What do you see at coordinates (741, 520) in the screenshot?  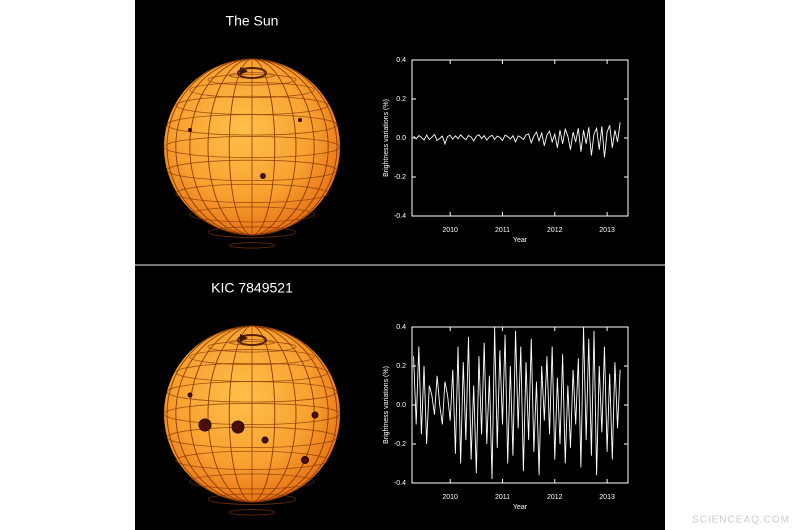 I see `watermark: SCIENCEAQ.COM` at bounding box center [741, 520].